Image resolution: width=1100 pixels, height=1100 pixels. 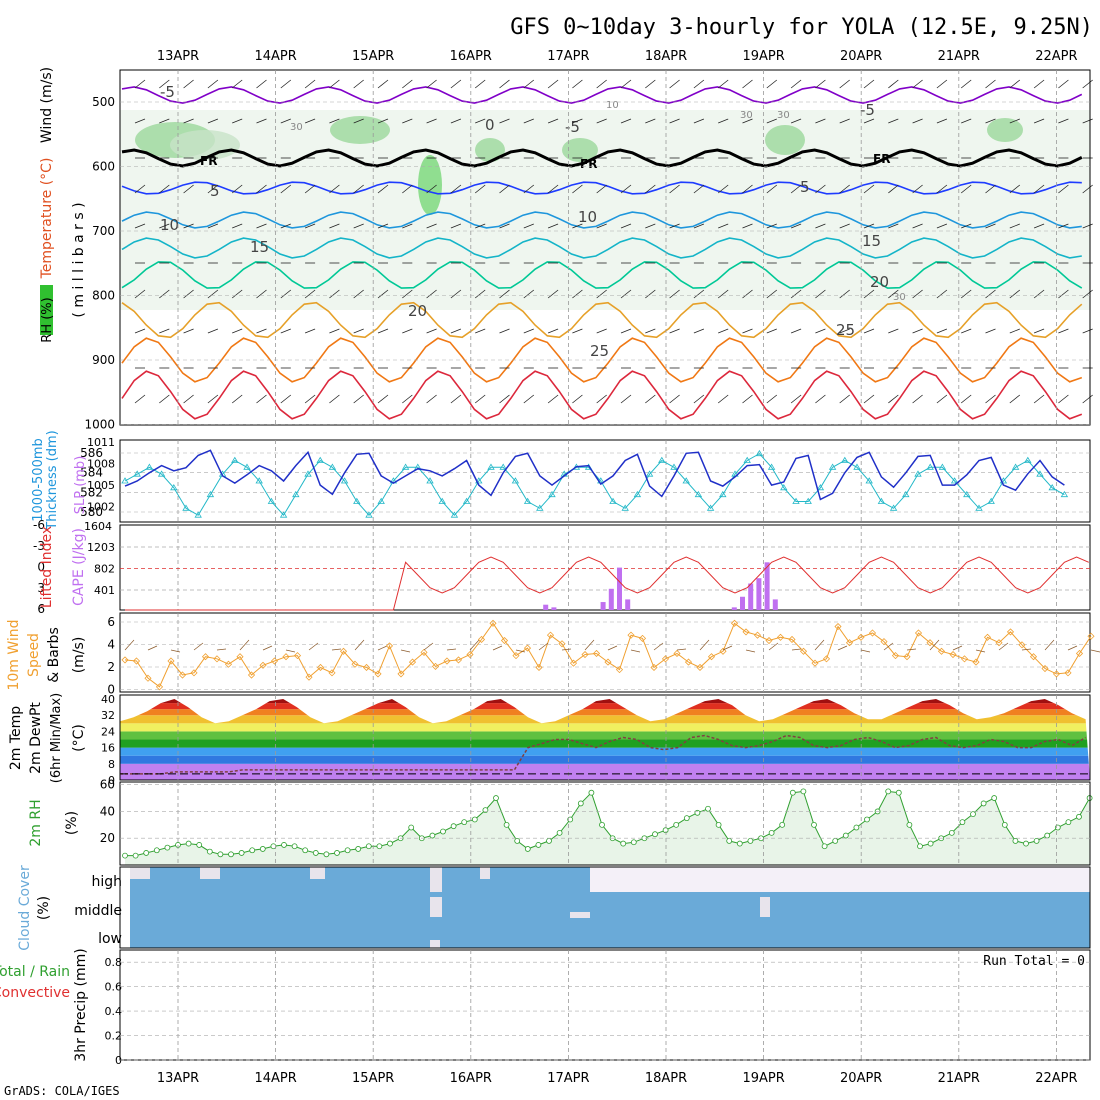 What do you see at coordinates (111, 690) in the screenshot?
I see `wind-tick: 0` at bounding box center [111, 690].